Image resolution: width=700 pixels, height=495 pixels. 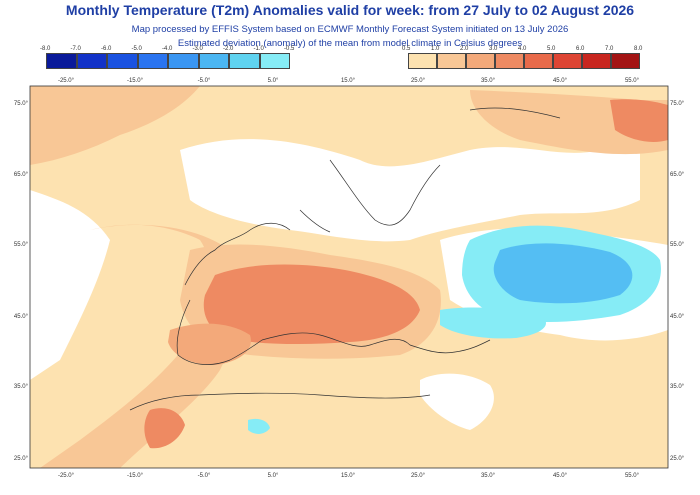 I want to click on anomaly-area-medium-warm-atlantic, so click(x=115, y=125).